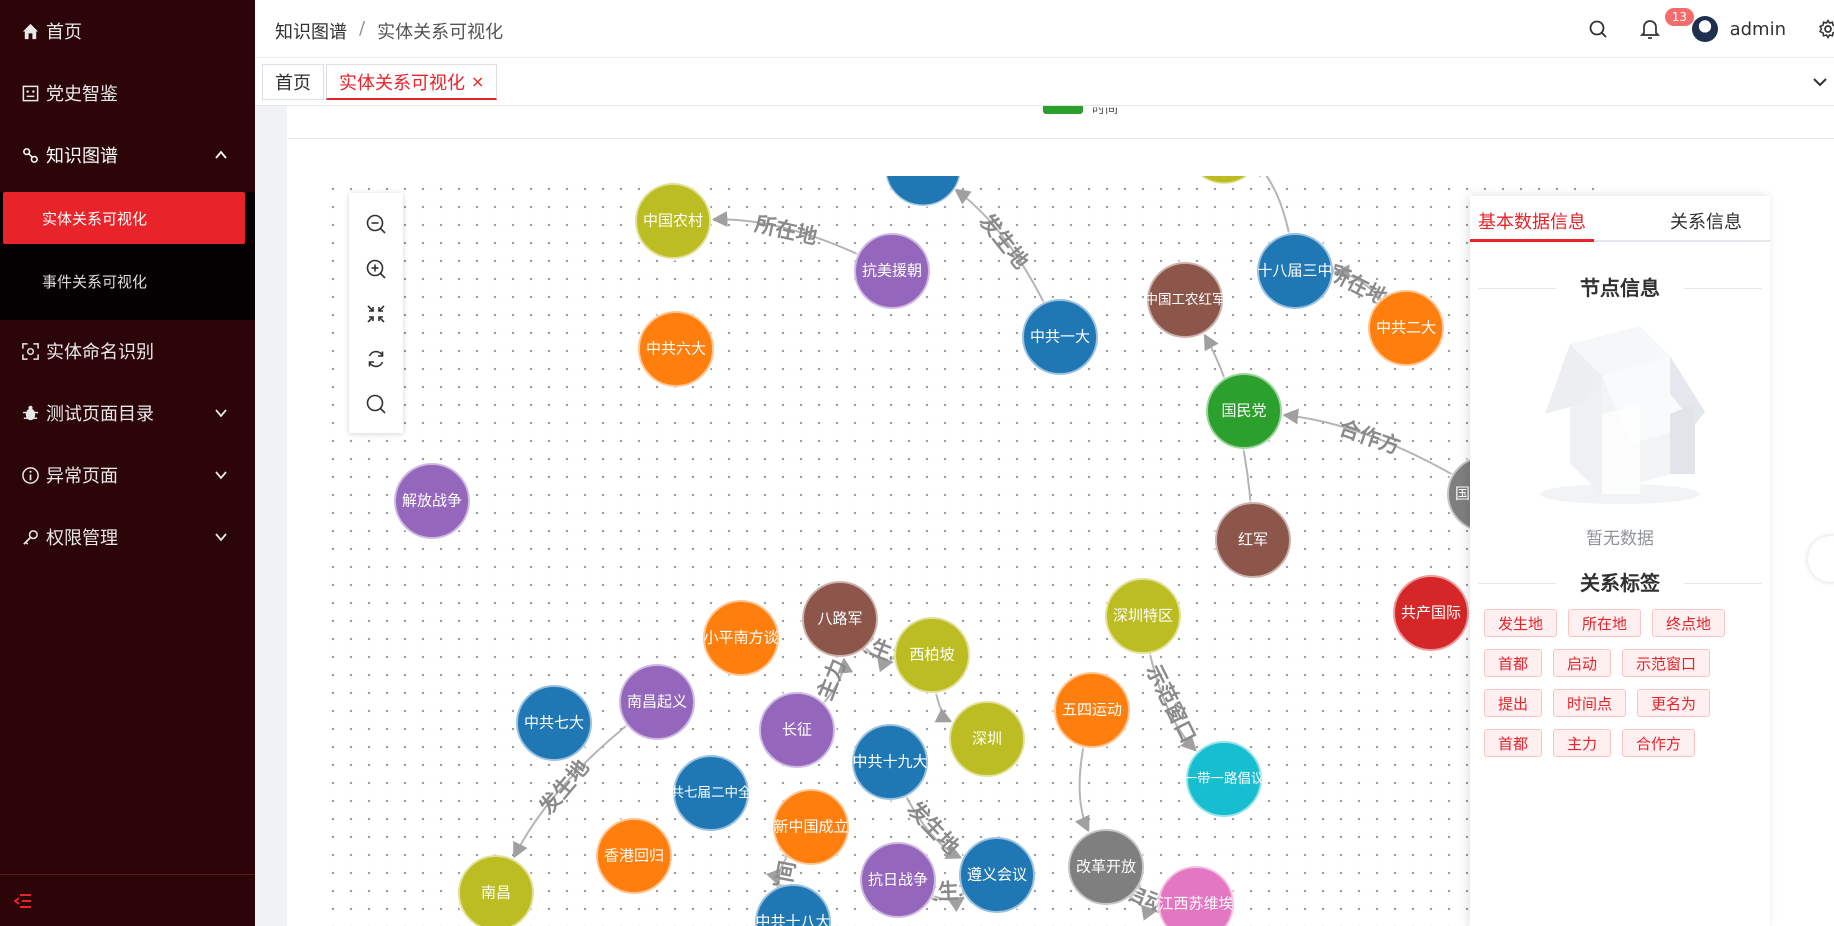 Image resolution: width=1834 pixels, height=926 pixels. Describe the element at coordinates (127, 93) in the screenshot. I see `sidebar-item-party-history: 党史智鉴` at that location.